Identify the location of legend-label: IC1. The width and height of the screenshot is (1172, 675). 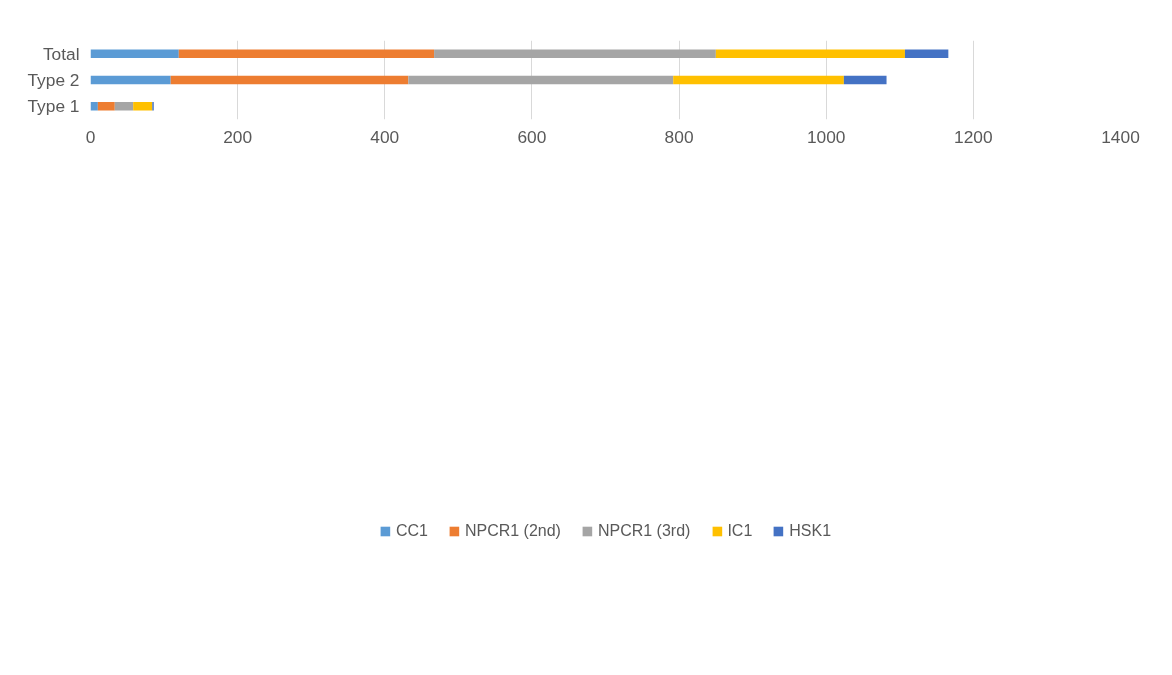
(740, 530).